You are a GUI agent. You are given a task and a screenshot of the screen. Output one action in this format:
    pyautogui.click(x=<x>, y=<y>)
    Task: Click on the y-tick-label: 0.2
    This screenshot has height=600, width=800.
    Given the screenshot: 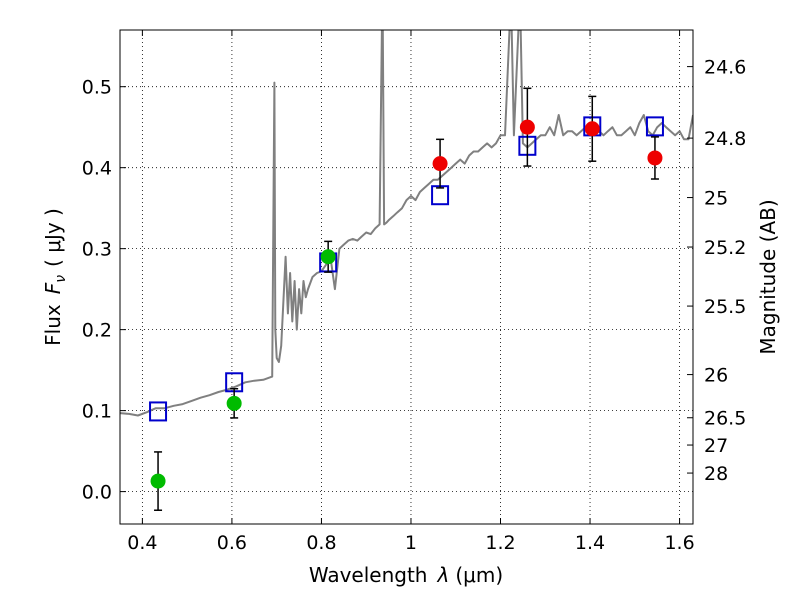 What is the action you would take?
    pyautogui.click(x=97, y=331)
    